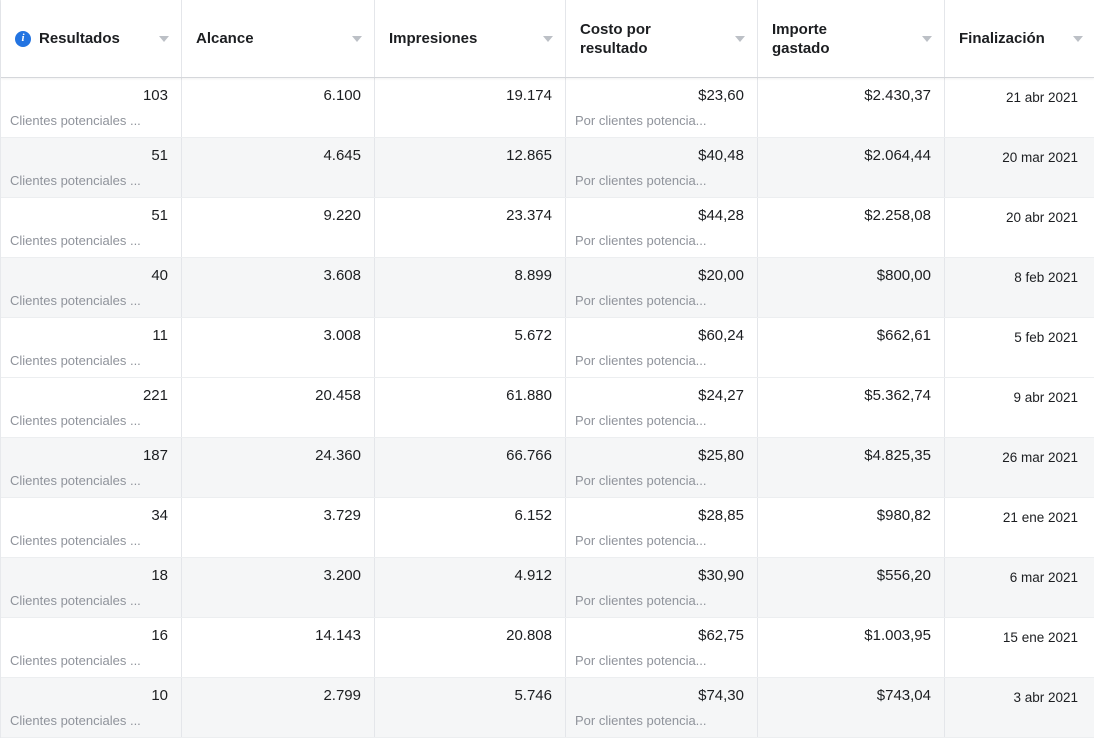 The width and height of the screenshot is (1094, 738). Describe the element at coordinates (225, 38) in the screenshot. I see `column-header-label-wrap: Alcance` at that location.